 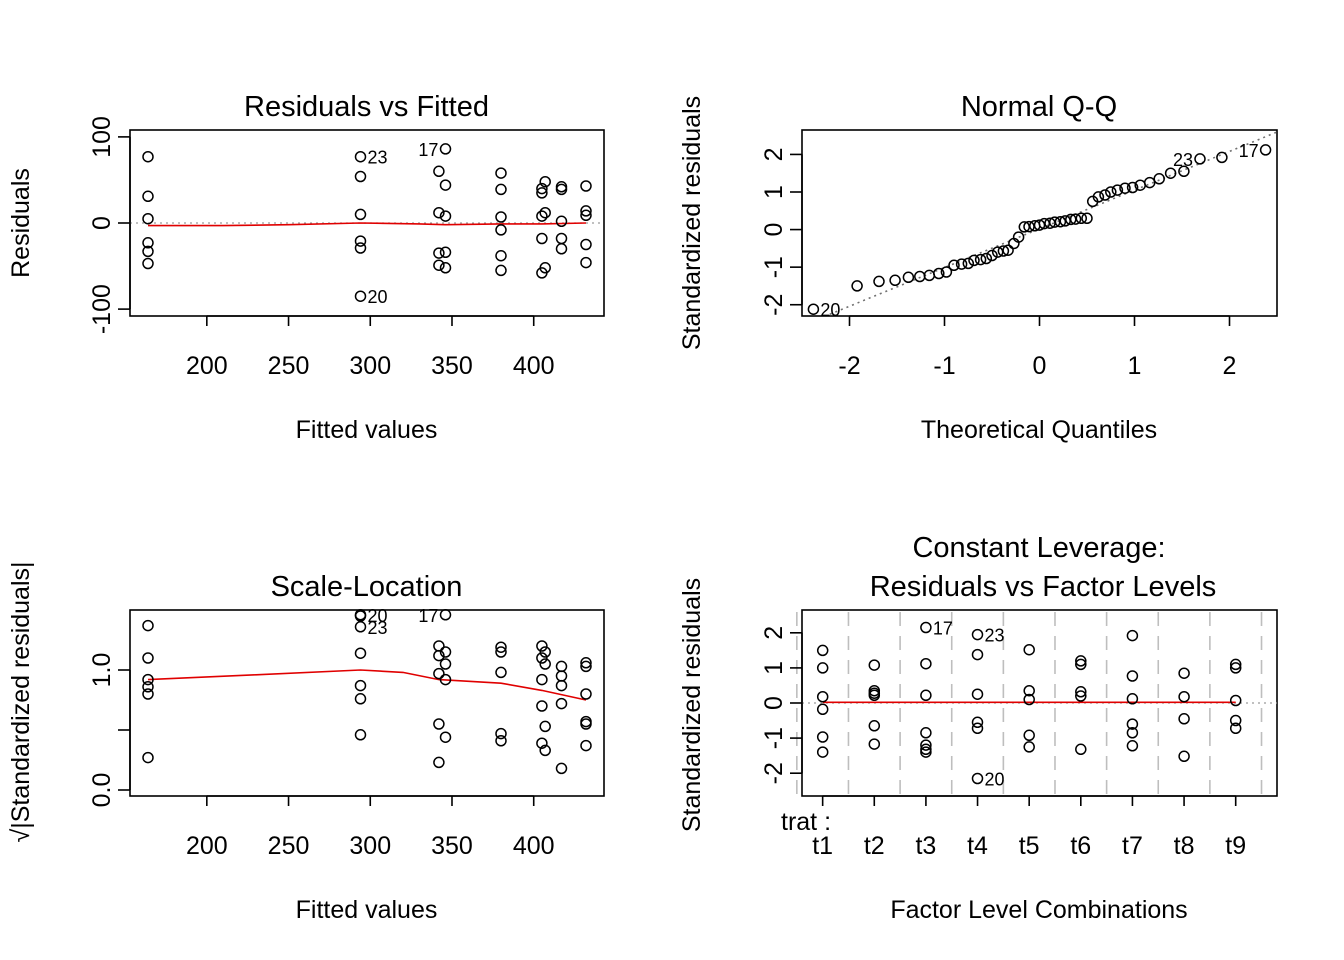 I want to click on x-tick-label: 200, so click(x=207, y=846).